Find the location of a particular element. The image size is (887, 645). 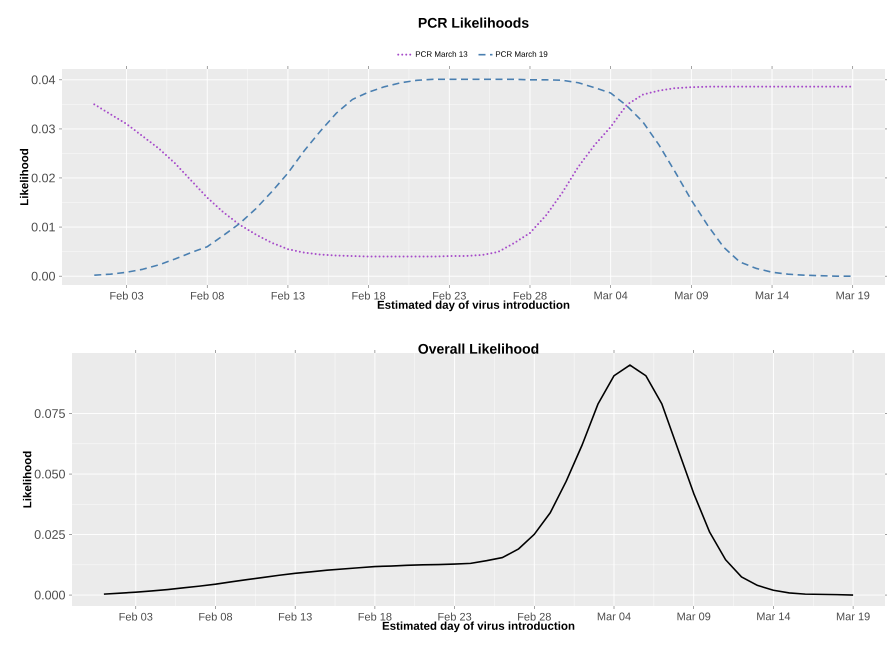

y-tick-label: 0.075 is located at coordinates (49, 413).